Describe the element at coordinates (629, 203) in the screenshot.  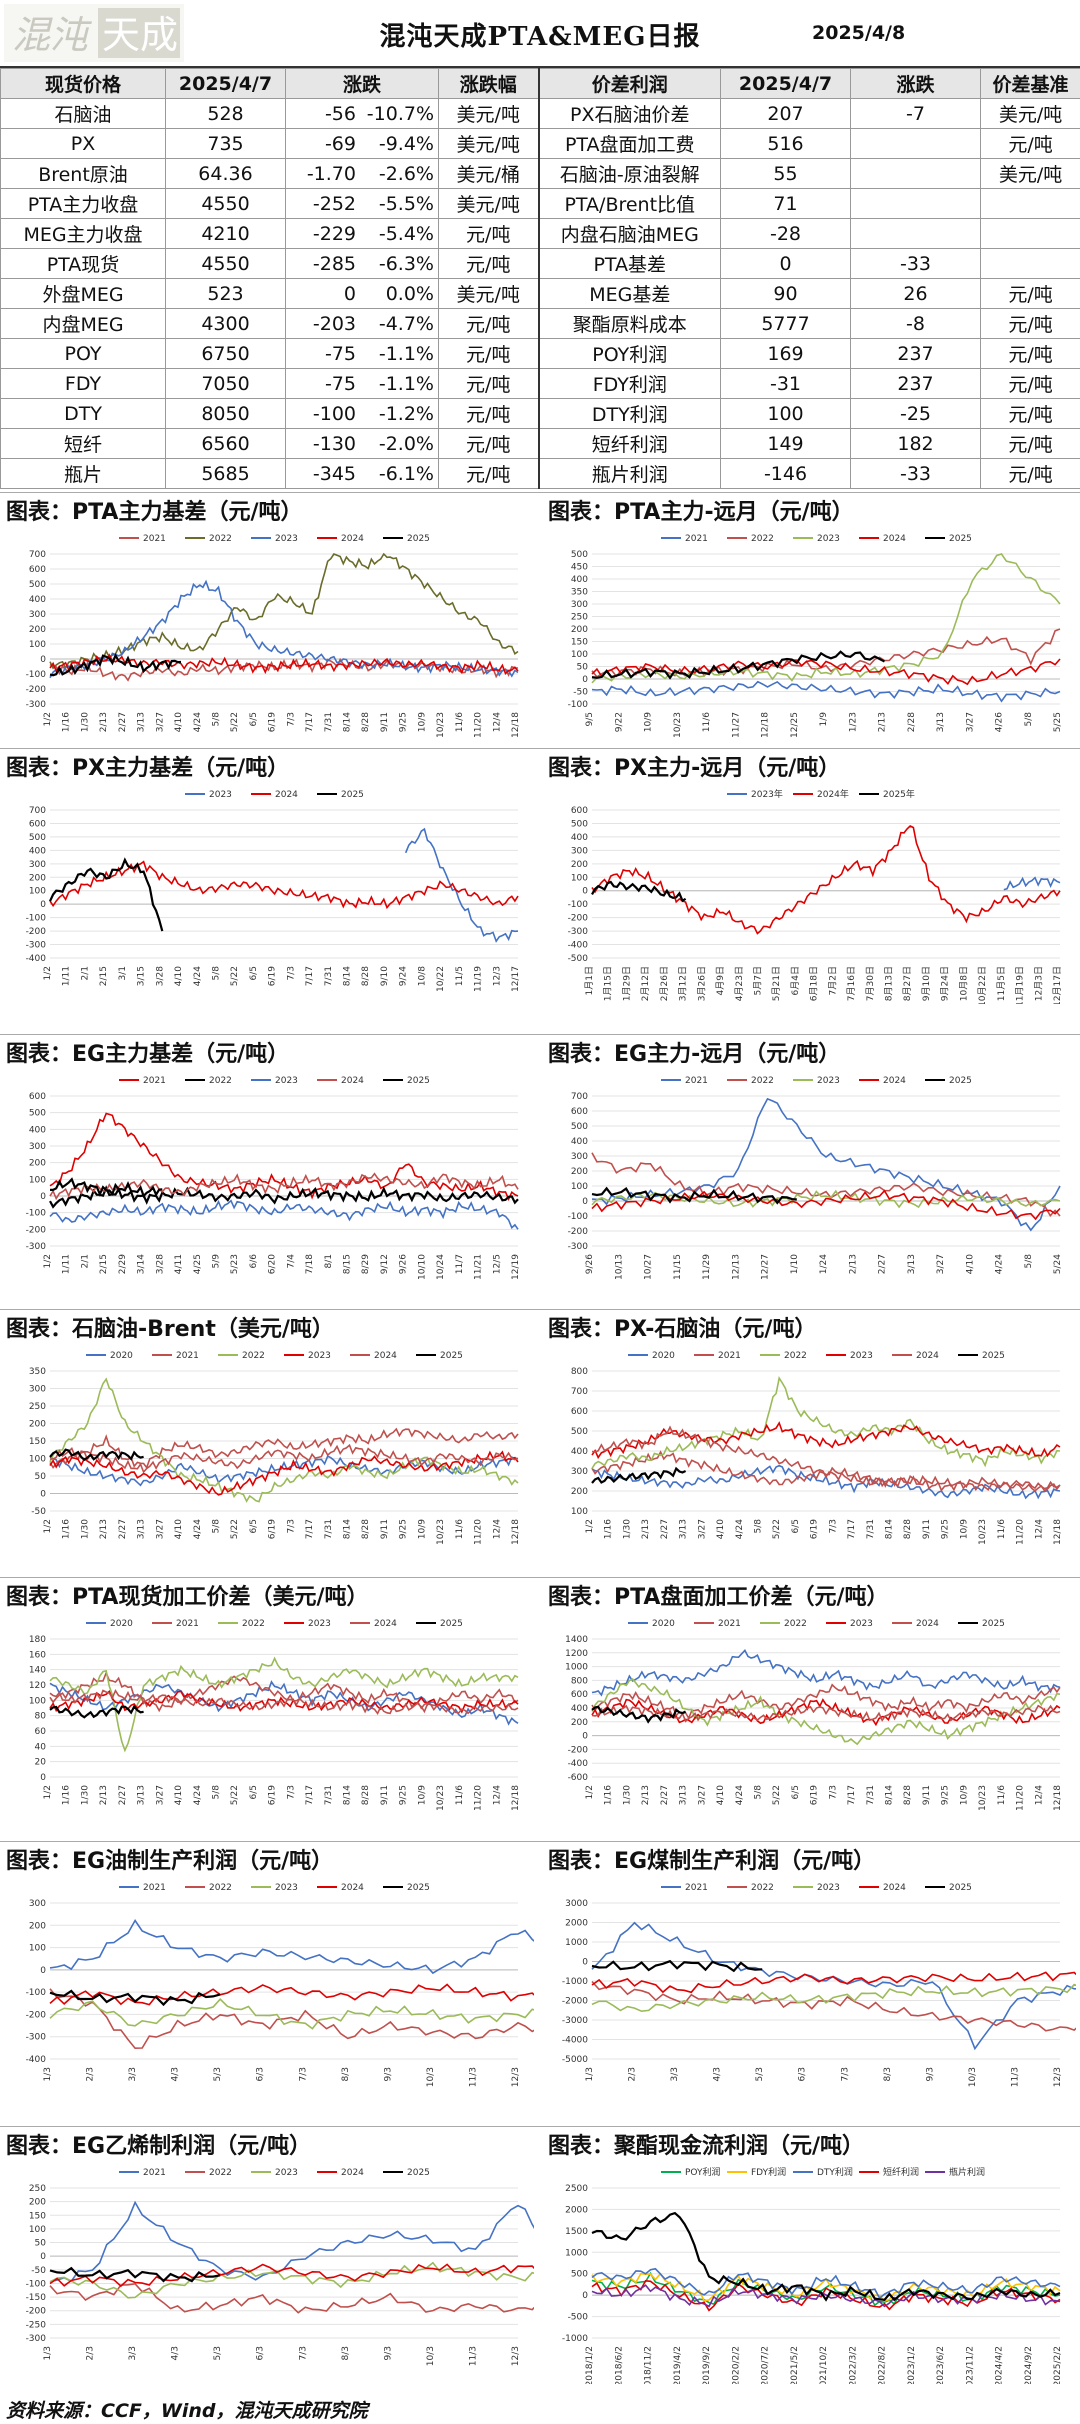
I see `spread-name: PTA/Brent比值` at that location.